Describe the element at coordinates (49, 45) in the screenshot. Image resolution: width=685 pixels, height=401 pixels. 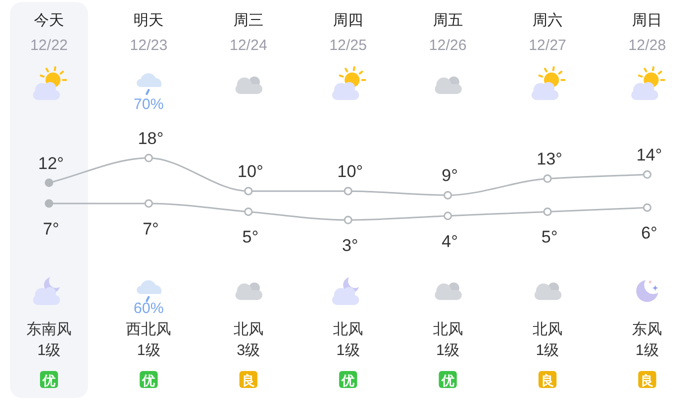
I see `x-tick-label: 12/22` at that location.